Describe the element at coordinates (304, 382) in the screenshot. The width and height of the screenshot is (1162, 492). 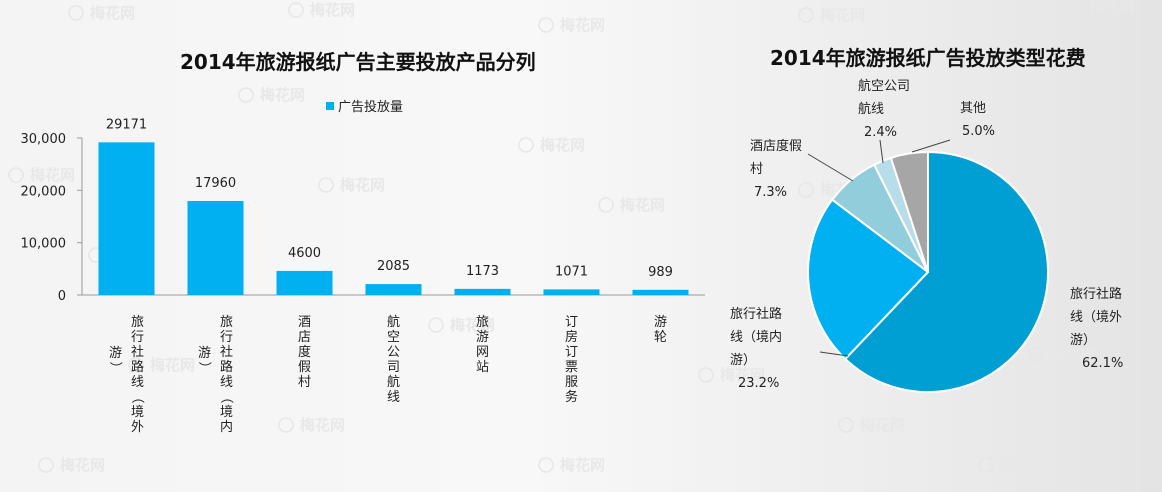
I see `category-label: 村` at that location.